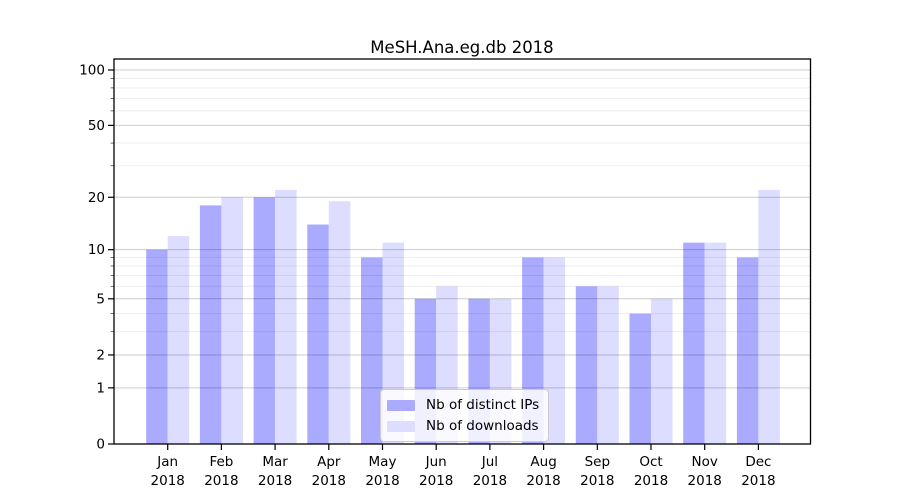  Describe the element at coordinates (662, 371) in the screenshot. I see `bar-downloads-oct` at that location.